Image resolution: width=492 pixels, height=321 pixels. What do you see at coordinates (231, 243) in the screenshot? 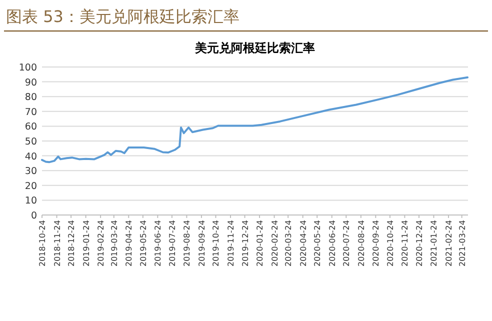
I see `x-tick-label: 2019-11-24` at bounding box center [231, 243].